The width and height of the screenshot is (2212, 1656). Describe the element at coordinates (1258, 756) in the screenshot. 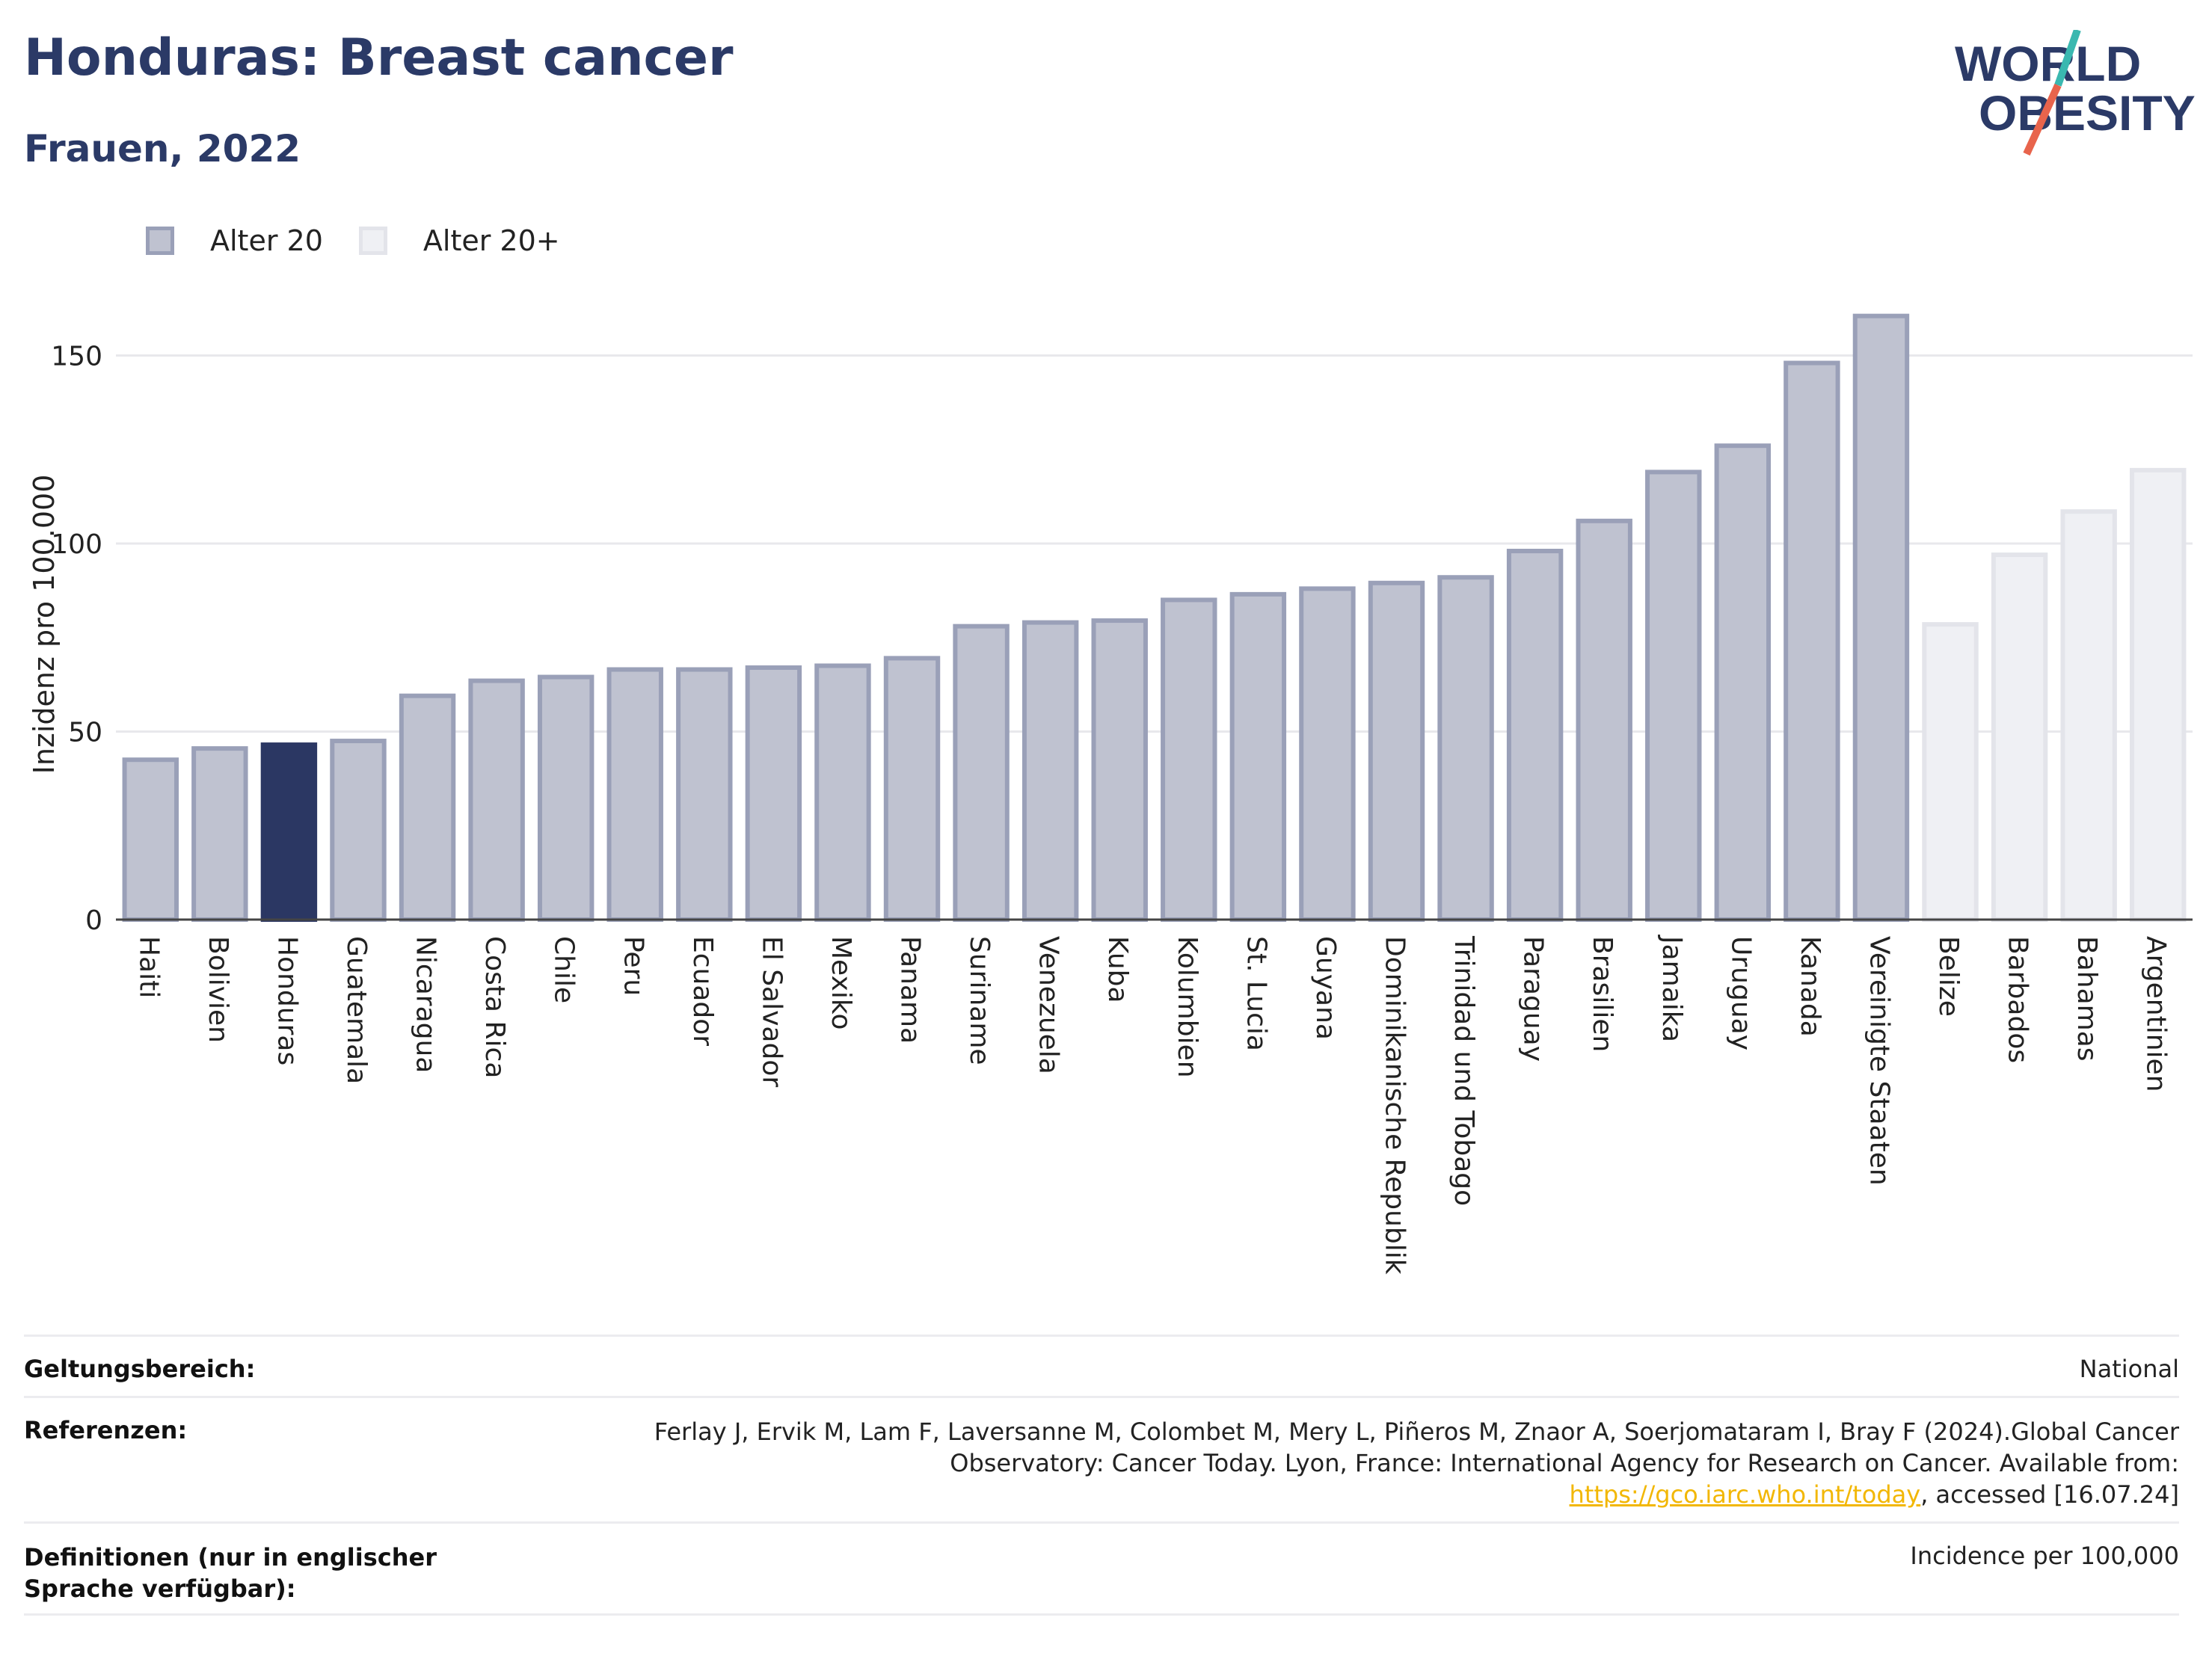

I see `bar-st-lucia` at that location.